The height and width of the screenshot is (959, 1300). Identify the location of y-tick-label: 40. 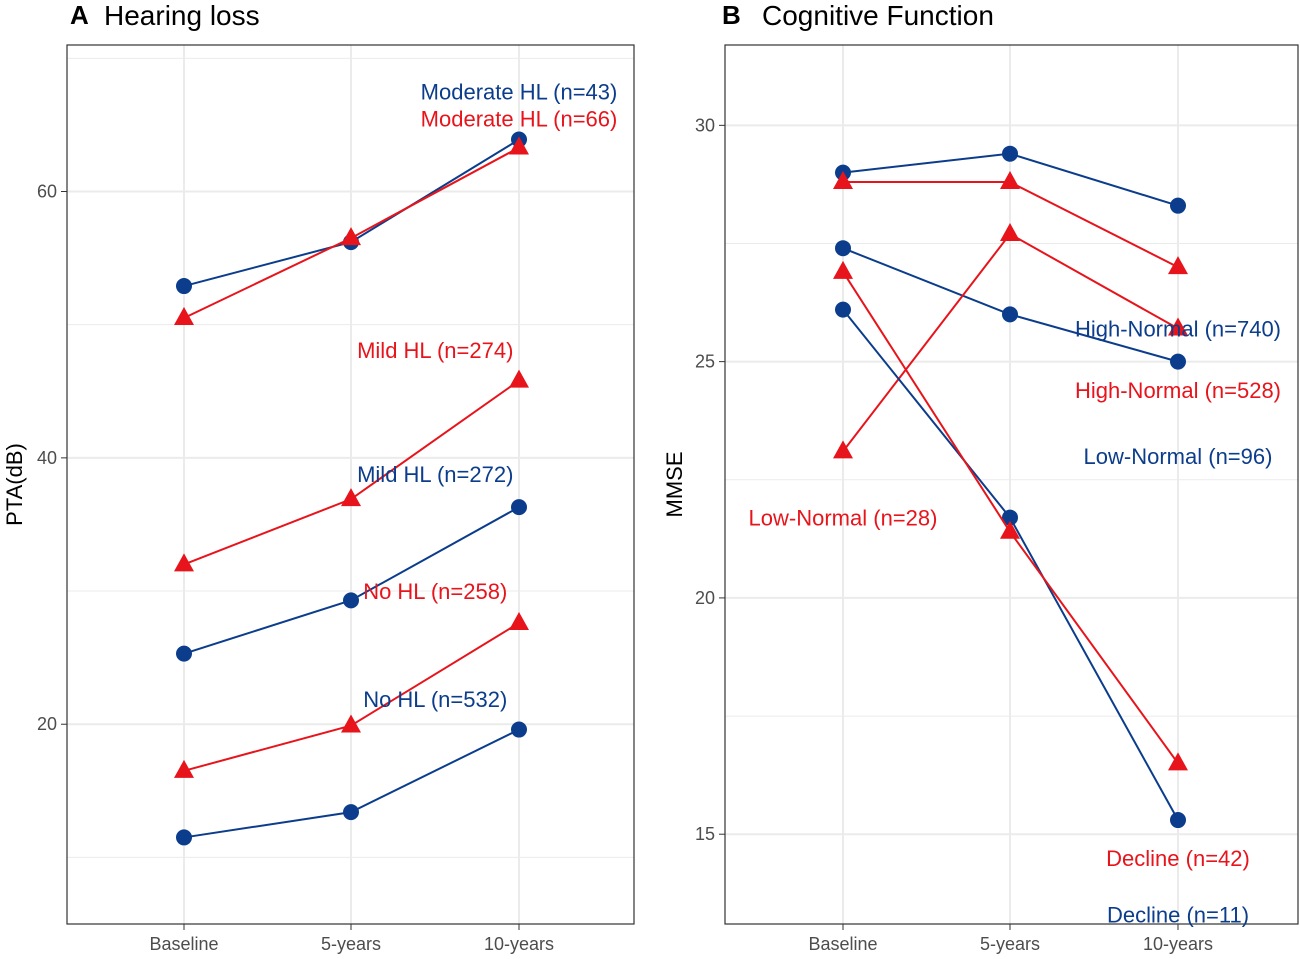
(47, 458).